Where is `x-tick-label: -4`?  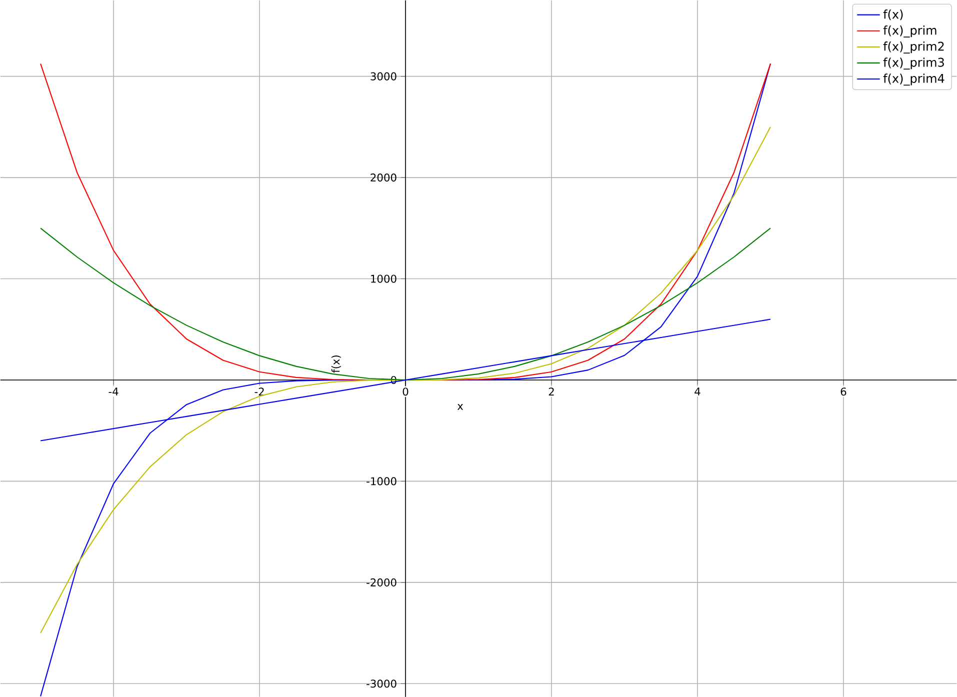
x-tick-label: -4 is located at coordinates (113, 391).